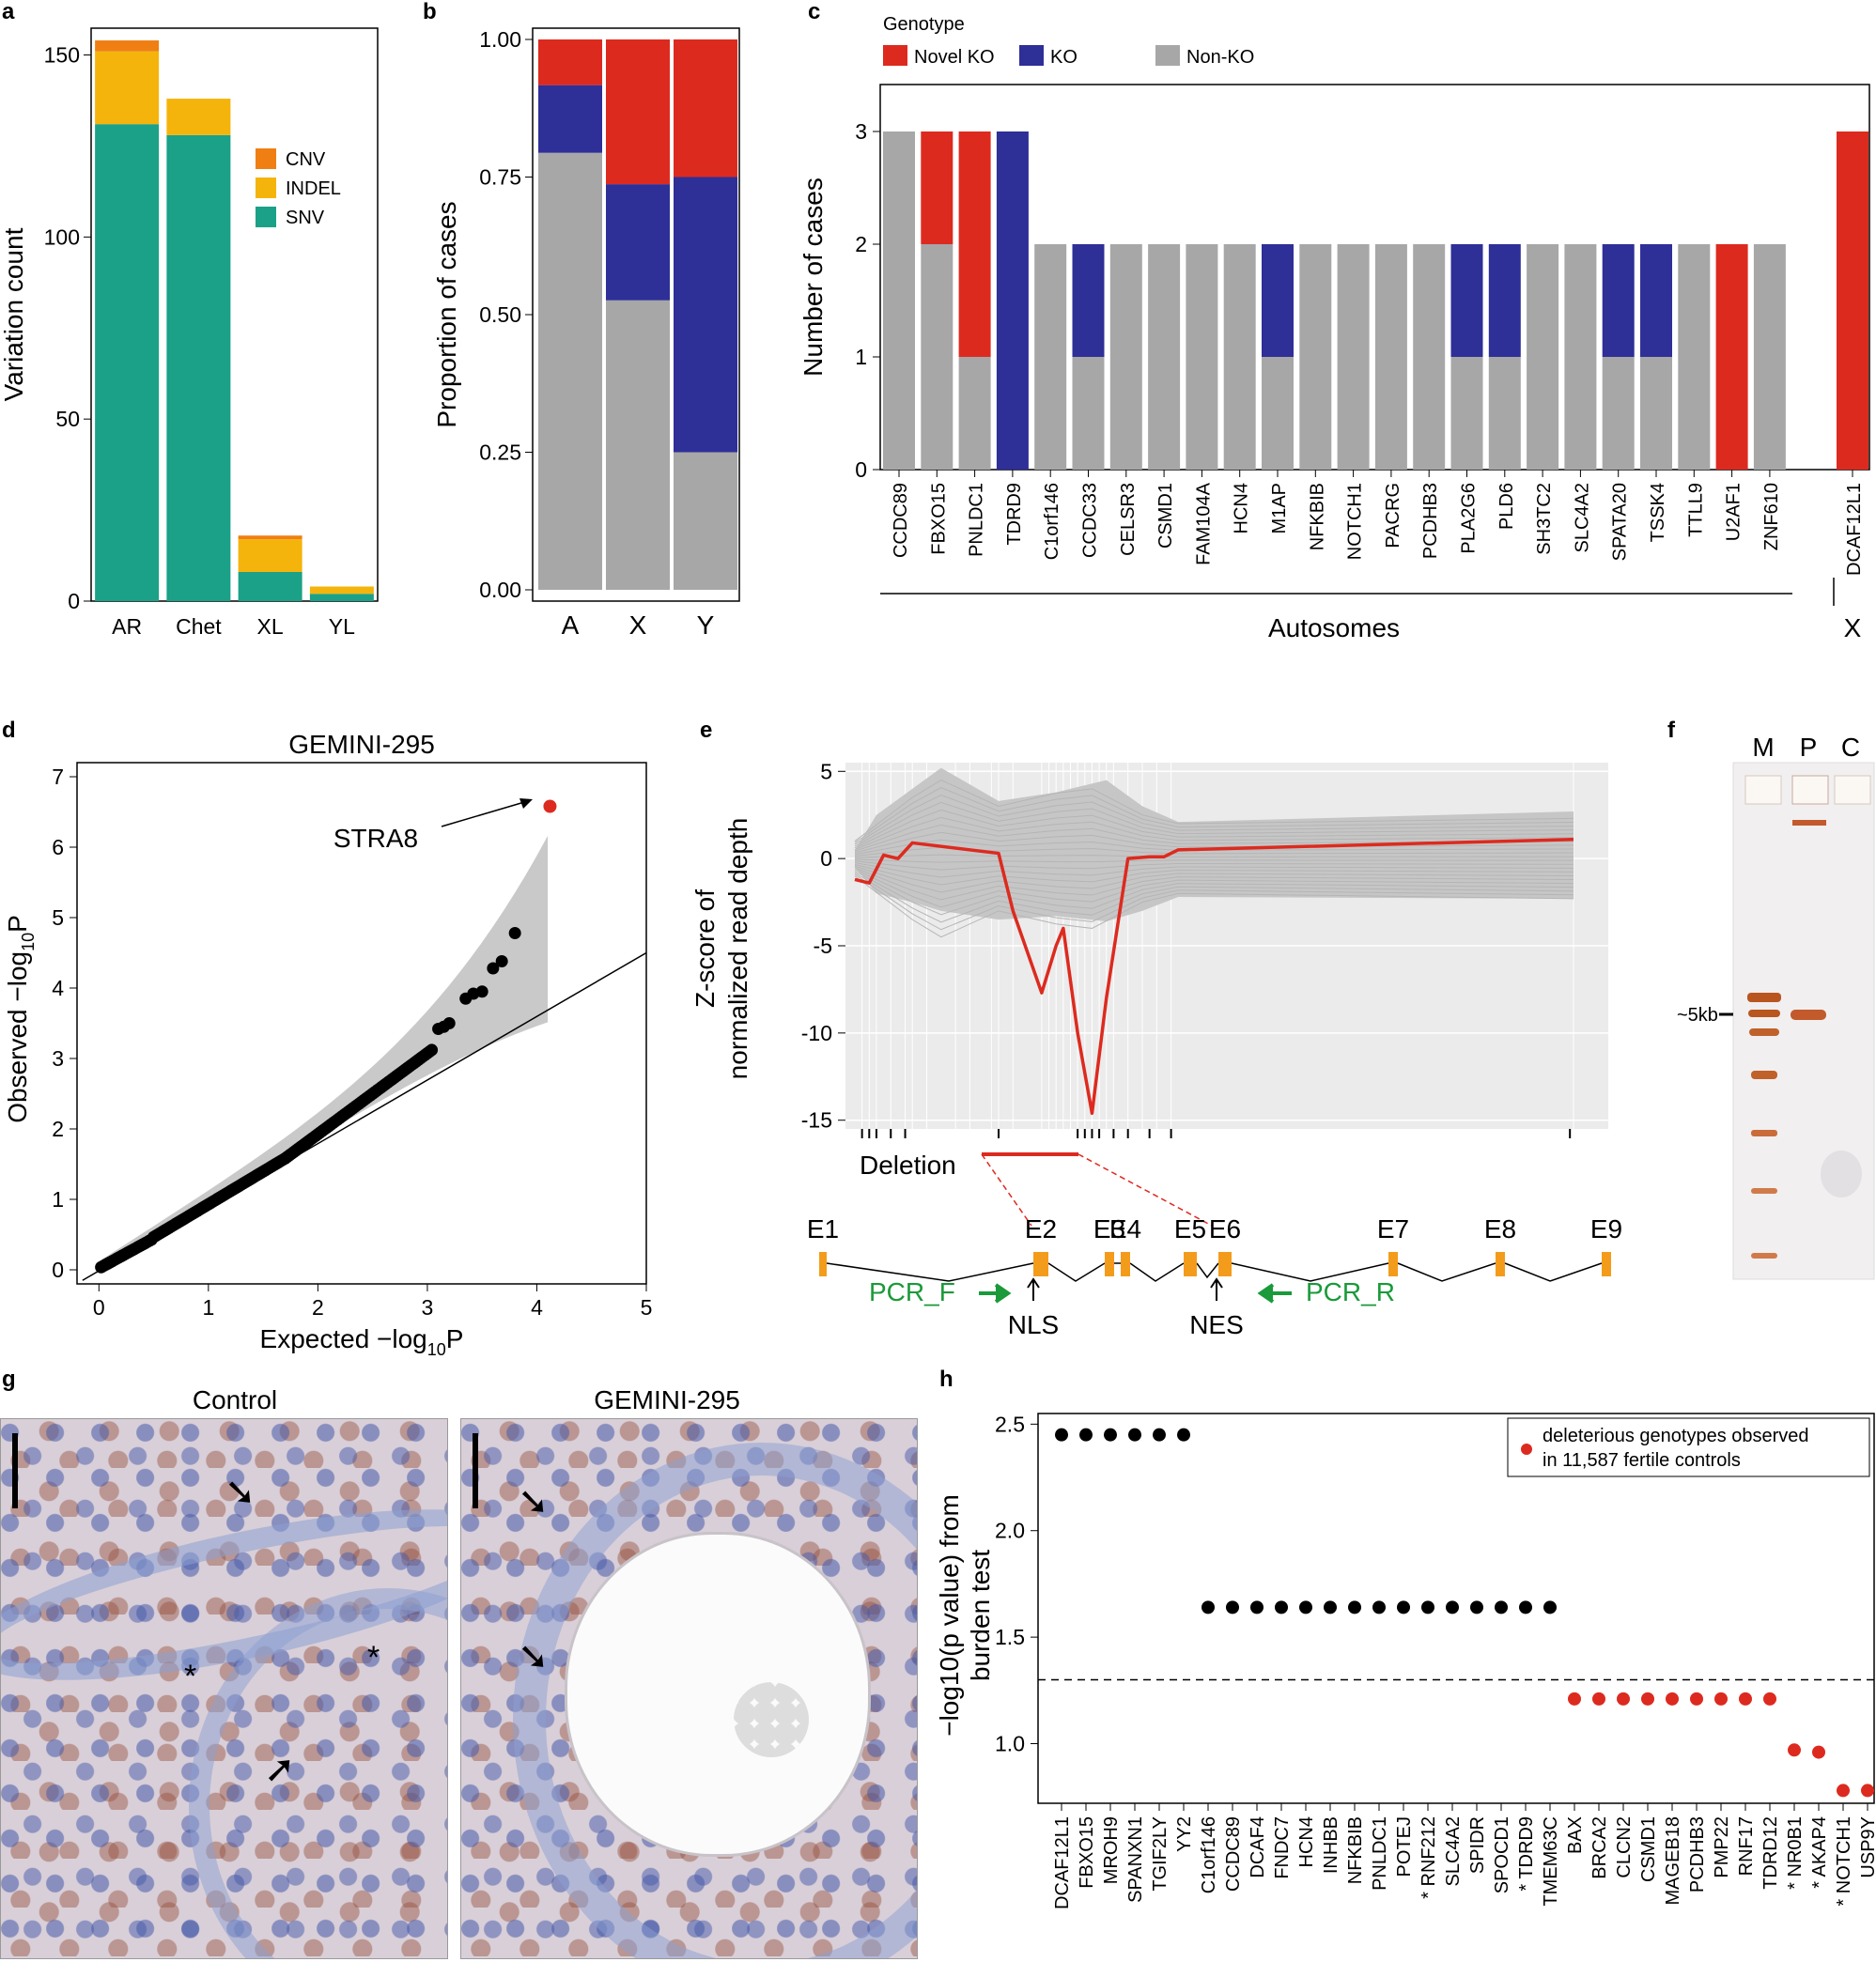 This screenshot has height=1962, width=1876. I want to click on y-tick-label: 5, so click(58, 917).